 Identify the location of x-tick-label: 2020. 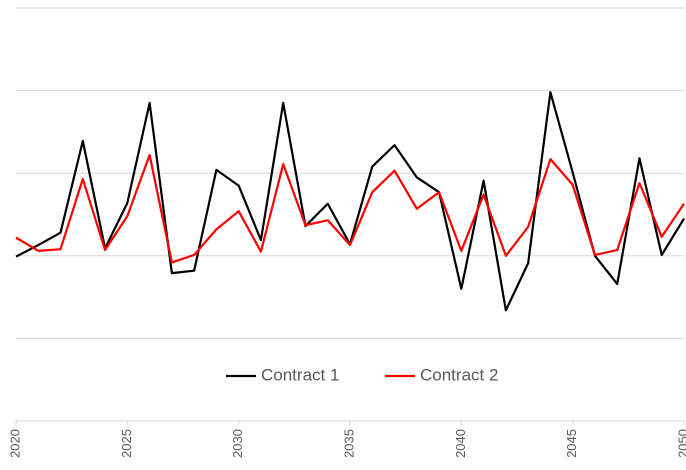
(14, 443).